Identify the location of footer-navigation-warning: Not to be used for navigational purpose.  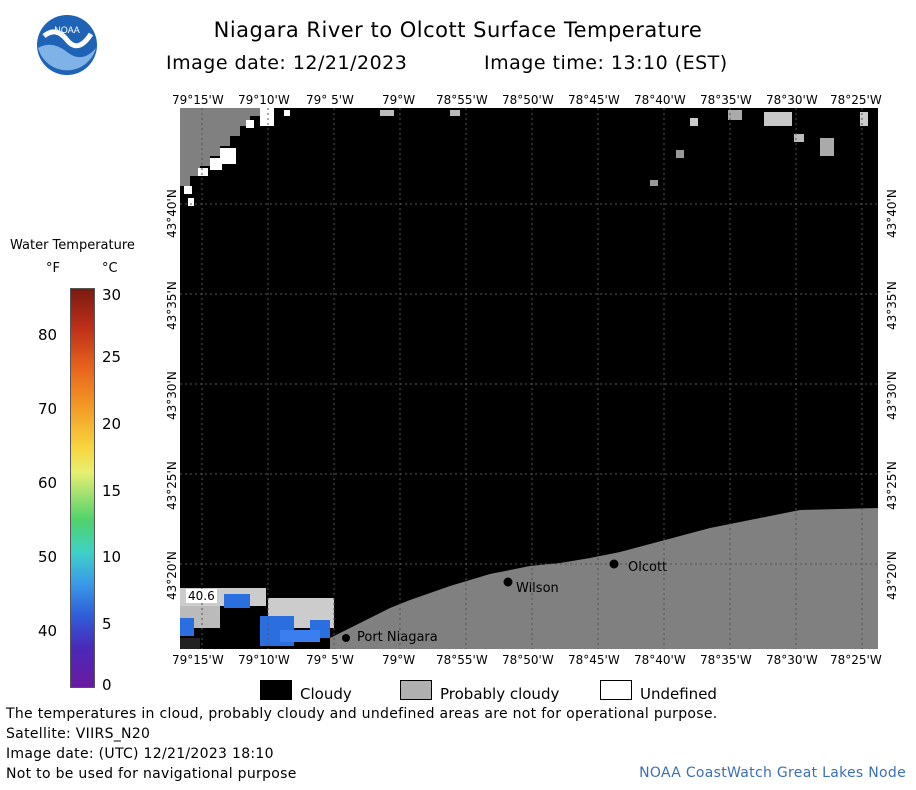
(151, 774).